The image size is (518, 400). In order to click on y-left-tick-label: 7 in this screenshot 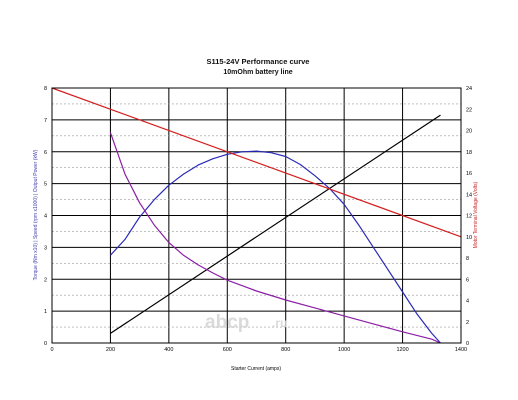, I will do `click(45, 121)`.